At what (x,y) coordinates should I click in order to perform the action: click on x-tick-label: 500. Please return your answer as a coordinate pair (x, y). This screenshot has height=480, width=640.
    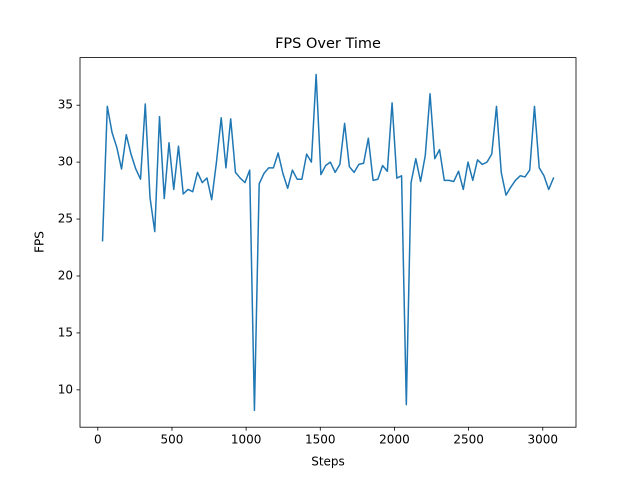
    Looking at the image, I should click on (172, 440).